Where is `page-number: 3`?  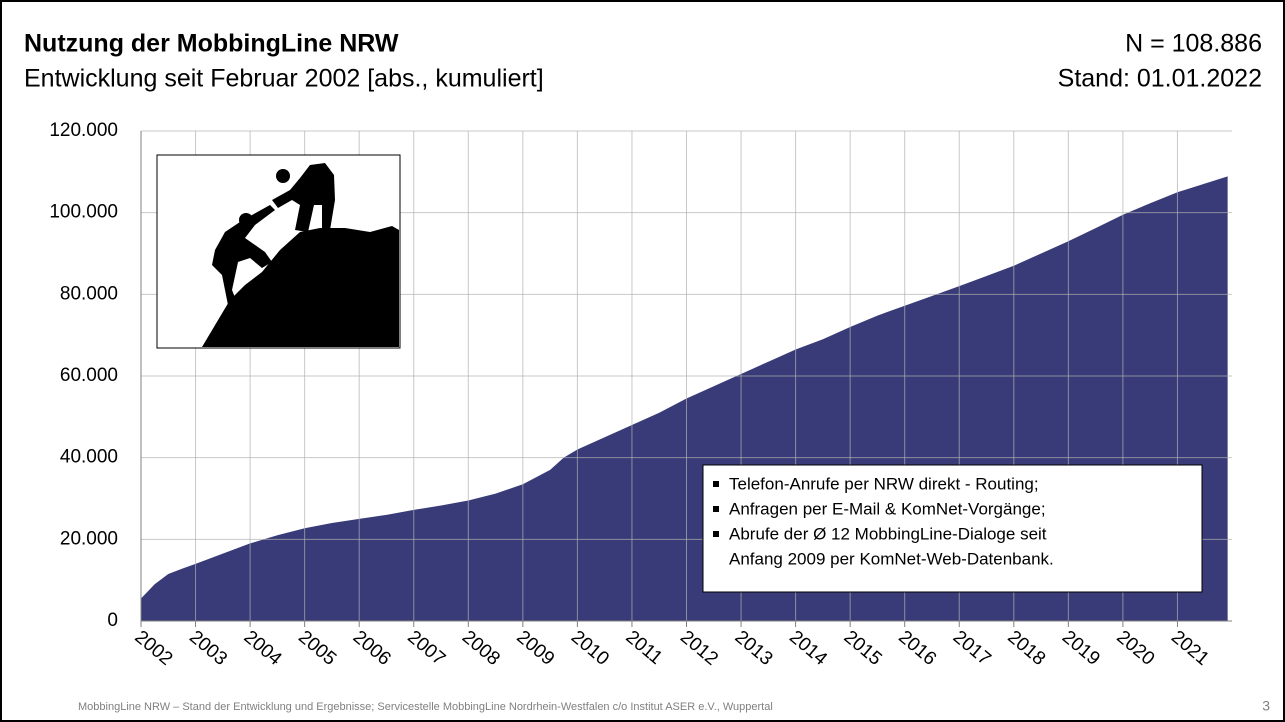 page-number: 3 is located at coordinates (1266, 706).